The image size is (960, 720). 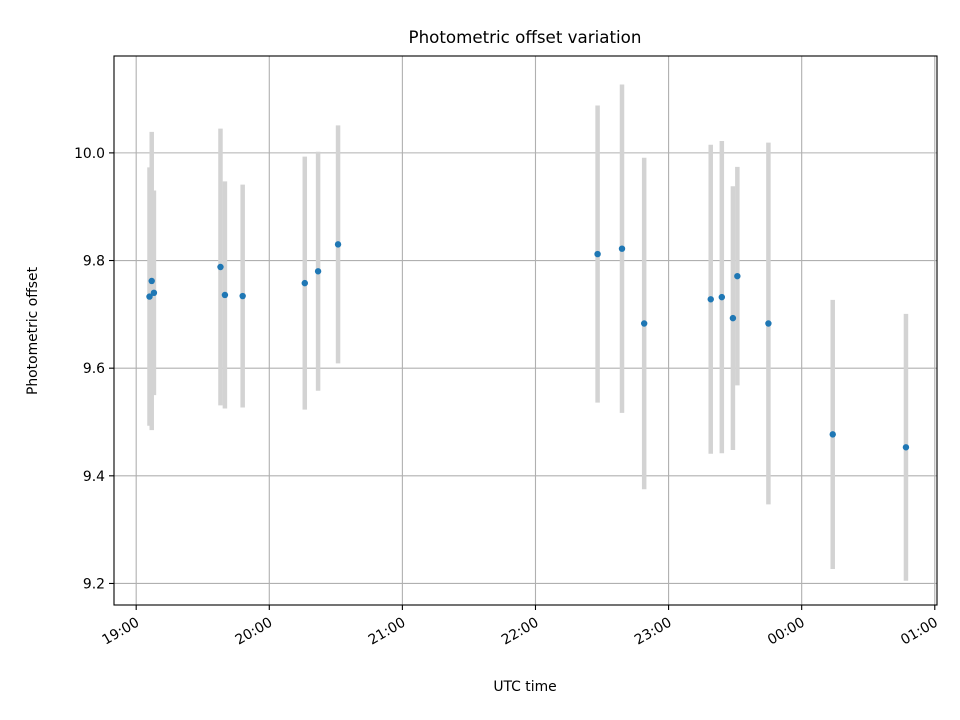 What do you see at coordinates (525, 37) in the screenshot?
I see `chart-title: Photometric offset variation` at bounding box center [525, 37].